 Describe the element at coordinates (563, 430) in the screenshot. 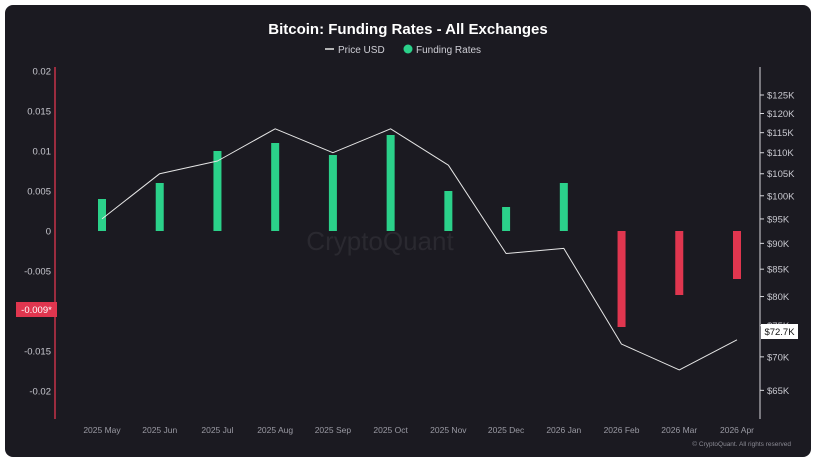

I see `x-tick-label: 2026 Jan` at that location.